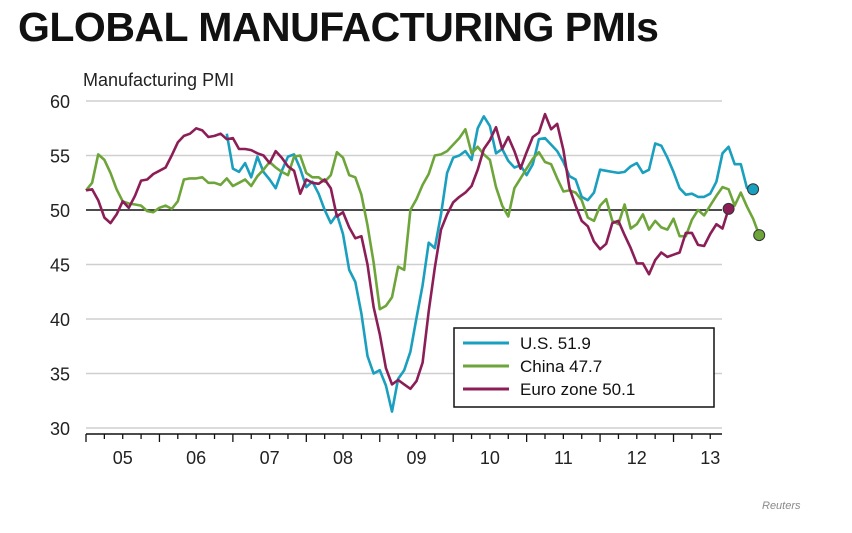 The height and width of the screenshot is (533, 852). Describe the element at coordinates (158, 80) in the screenshot. I see `y-axis-label: Manufacturing PMI` at that location.